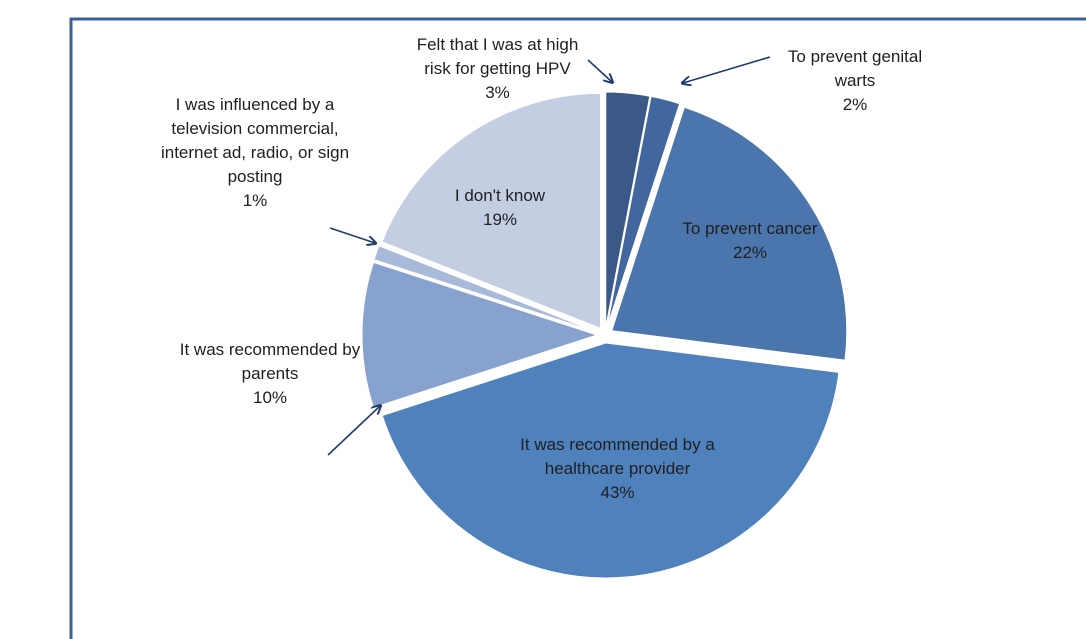  Describe the element at coordinates (500, 208) in the screenshot. I see `slice-label: I don't know 19%` at that location.